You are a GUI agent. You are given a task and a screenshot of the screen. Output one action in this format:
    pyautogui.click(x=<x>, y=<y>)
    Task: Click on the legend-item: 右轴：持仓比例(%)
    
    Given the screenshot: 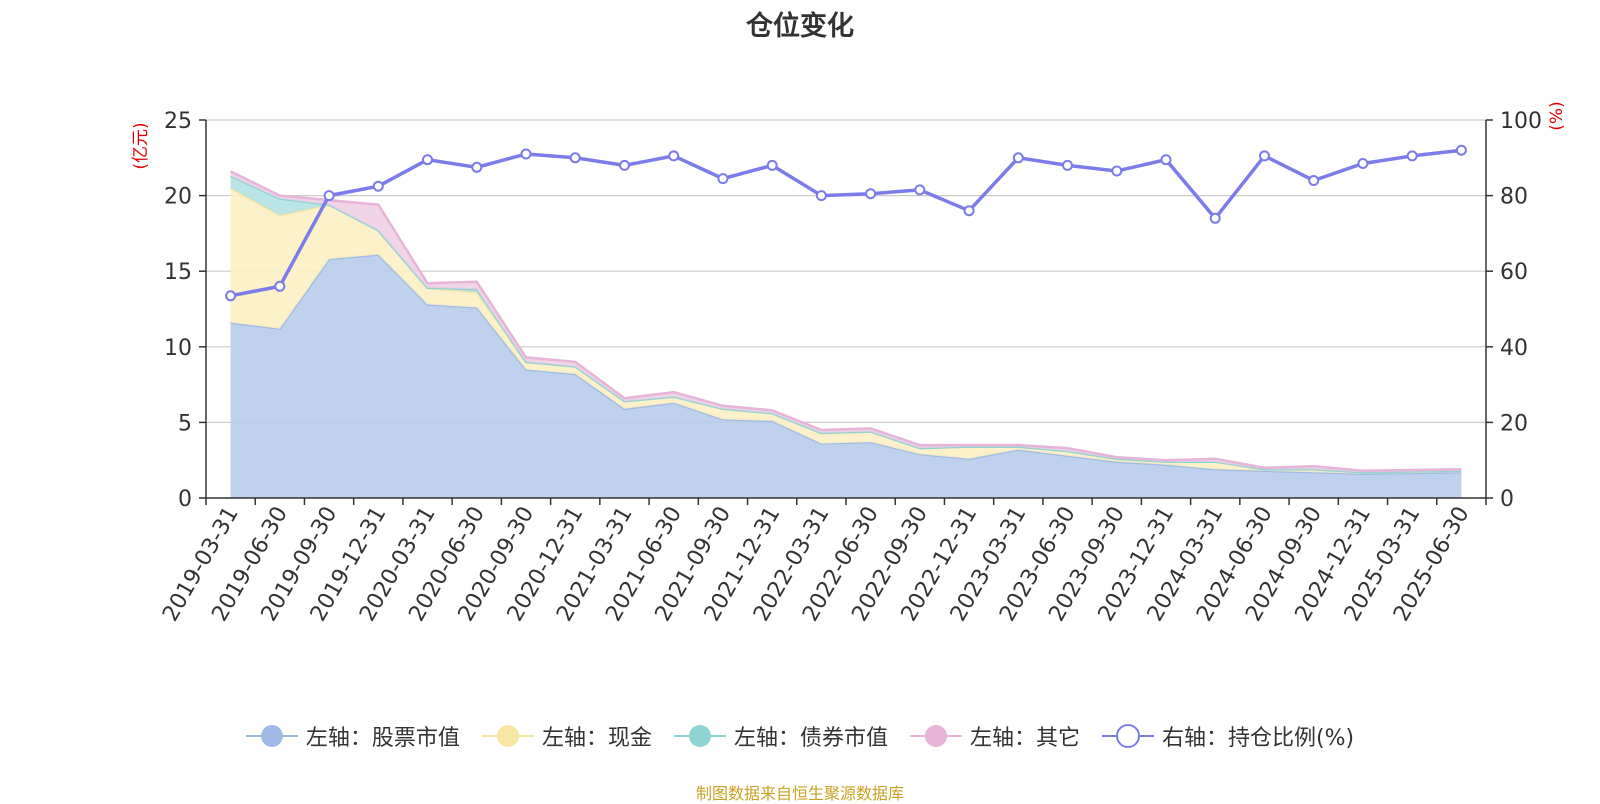 What is the action you would take?
    pyautogui.click(x=1228, y=736)
    